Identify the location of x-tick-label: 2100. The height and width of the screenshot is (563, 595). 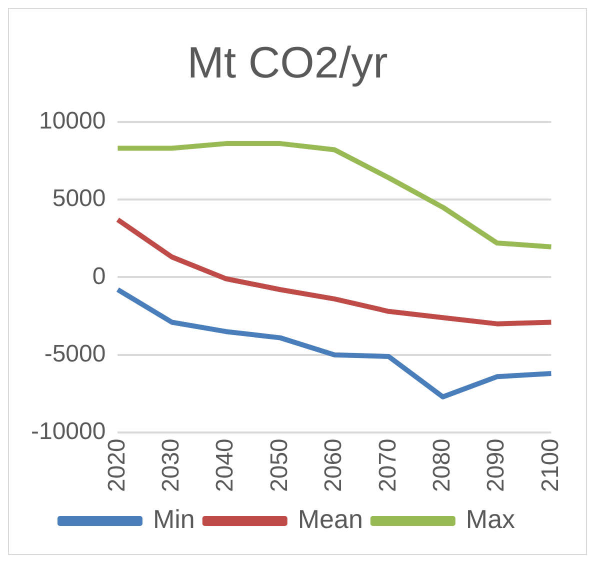
(550, 465).